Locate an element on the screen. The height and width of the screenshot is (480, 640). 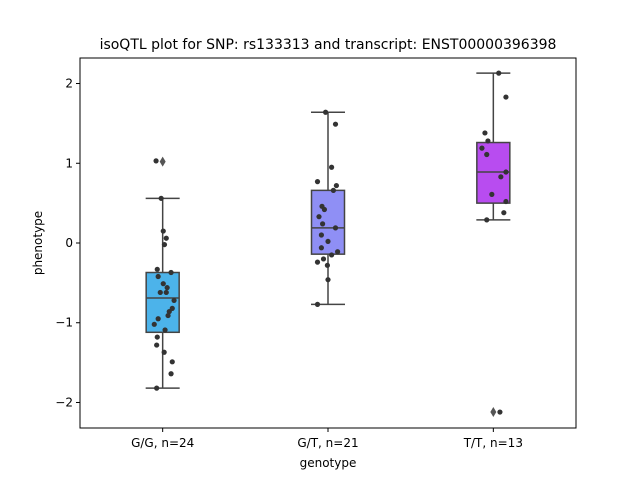
y-axis-label: phenotype is located at coordinates (38, 243).